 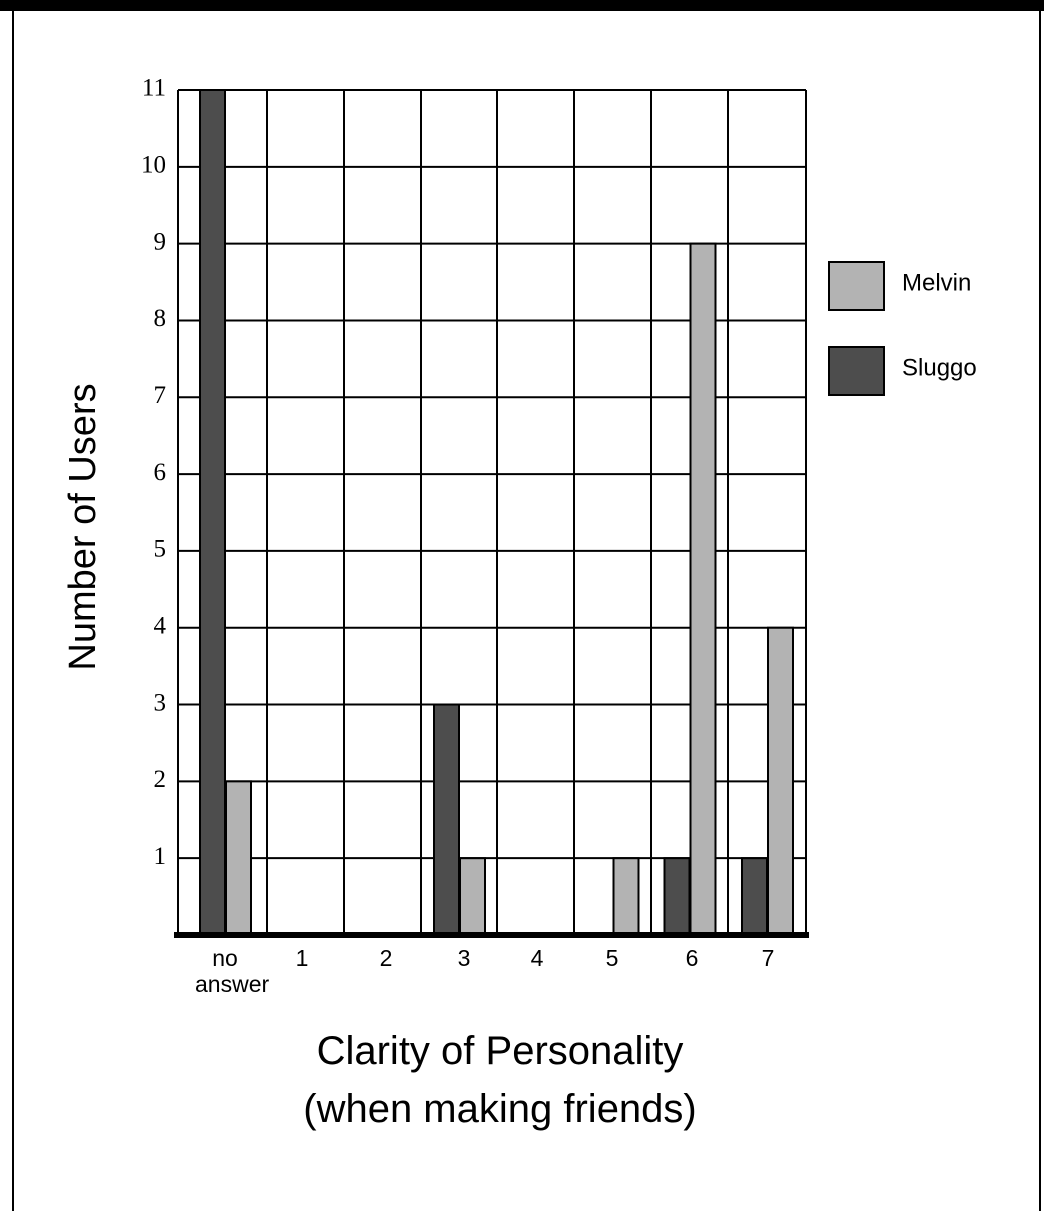 What do you see at coordinates (160, 549) in the screenshot?
I see `y-tick-label: 5` at bounding box center [160, 549].